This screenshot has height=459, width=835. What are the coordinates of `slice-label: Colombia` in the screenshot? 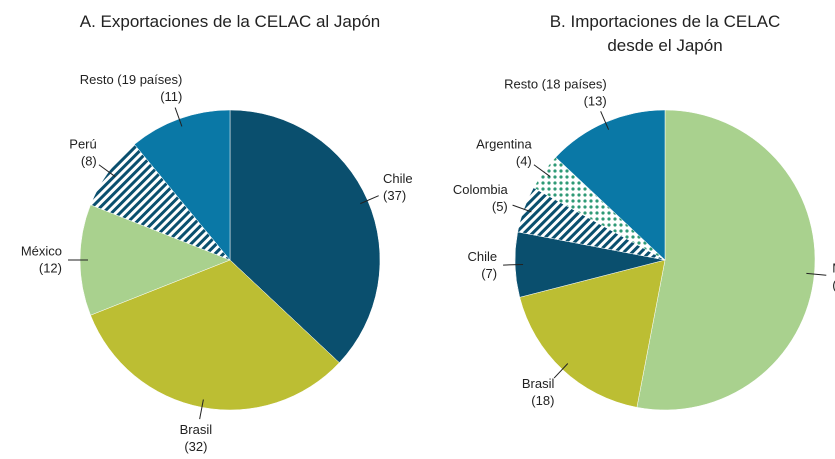 It's located at (481, 189).